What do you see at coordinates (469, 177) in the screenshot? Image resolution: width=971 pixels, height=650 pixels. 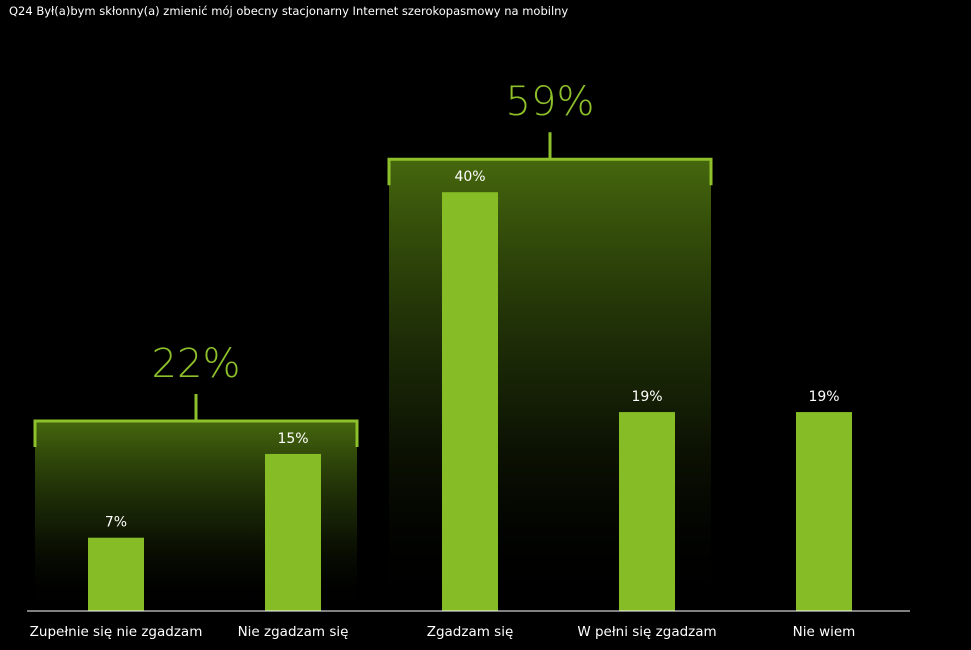 I see `value-label-3: 40%` at bounding box center [469, 177].